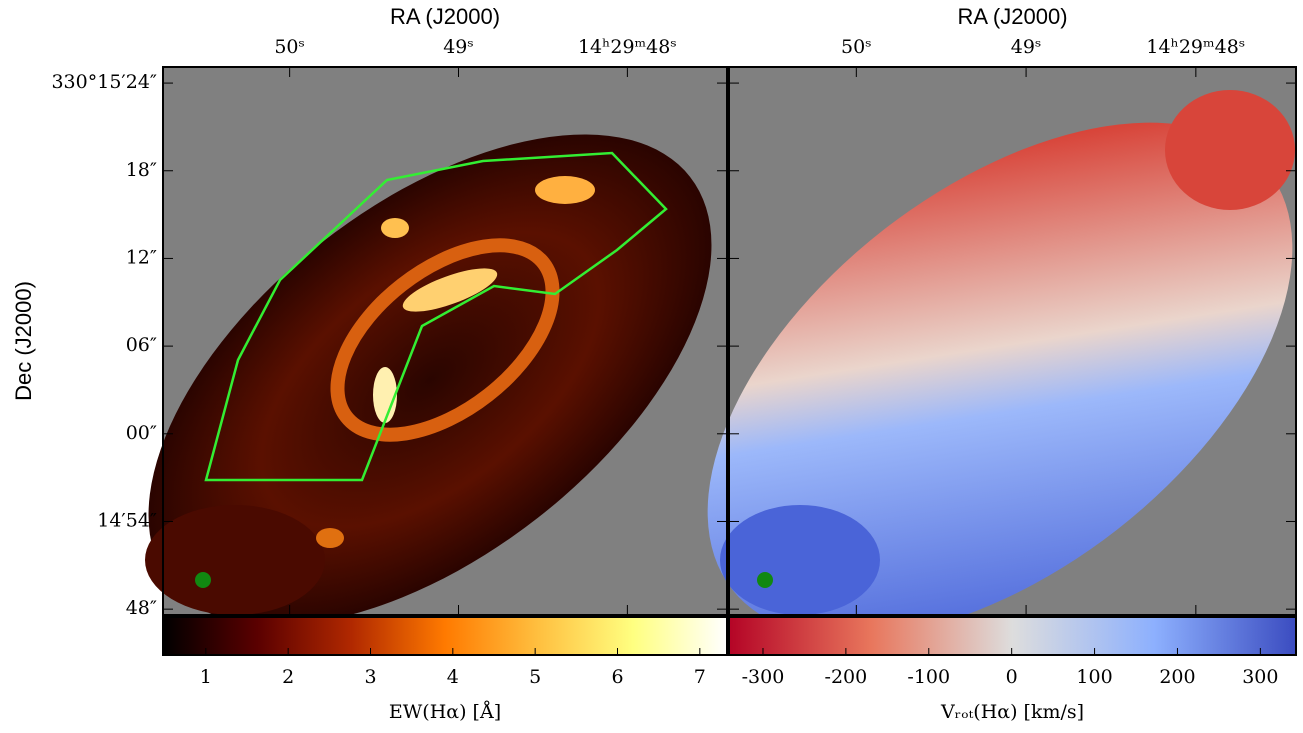 The width and height of the screenshot is (1303, 733). What do you see at coordinates (127, 520) in the screenshot?
I see `y-tick-label: 14′54″` at bounding box center [127, 520].